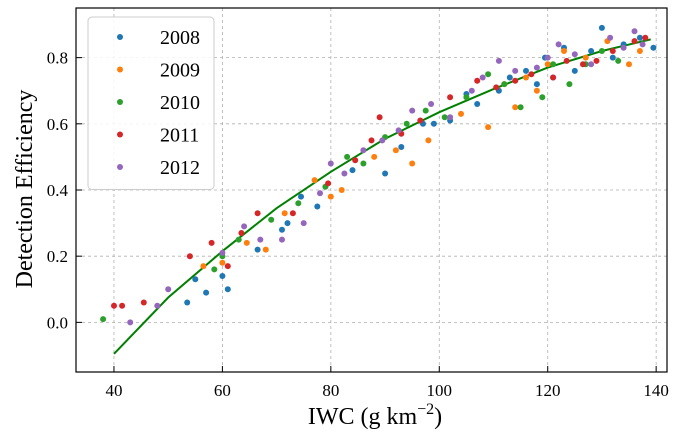  I want to click on x-tick-label: 40, so click(113, 390).